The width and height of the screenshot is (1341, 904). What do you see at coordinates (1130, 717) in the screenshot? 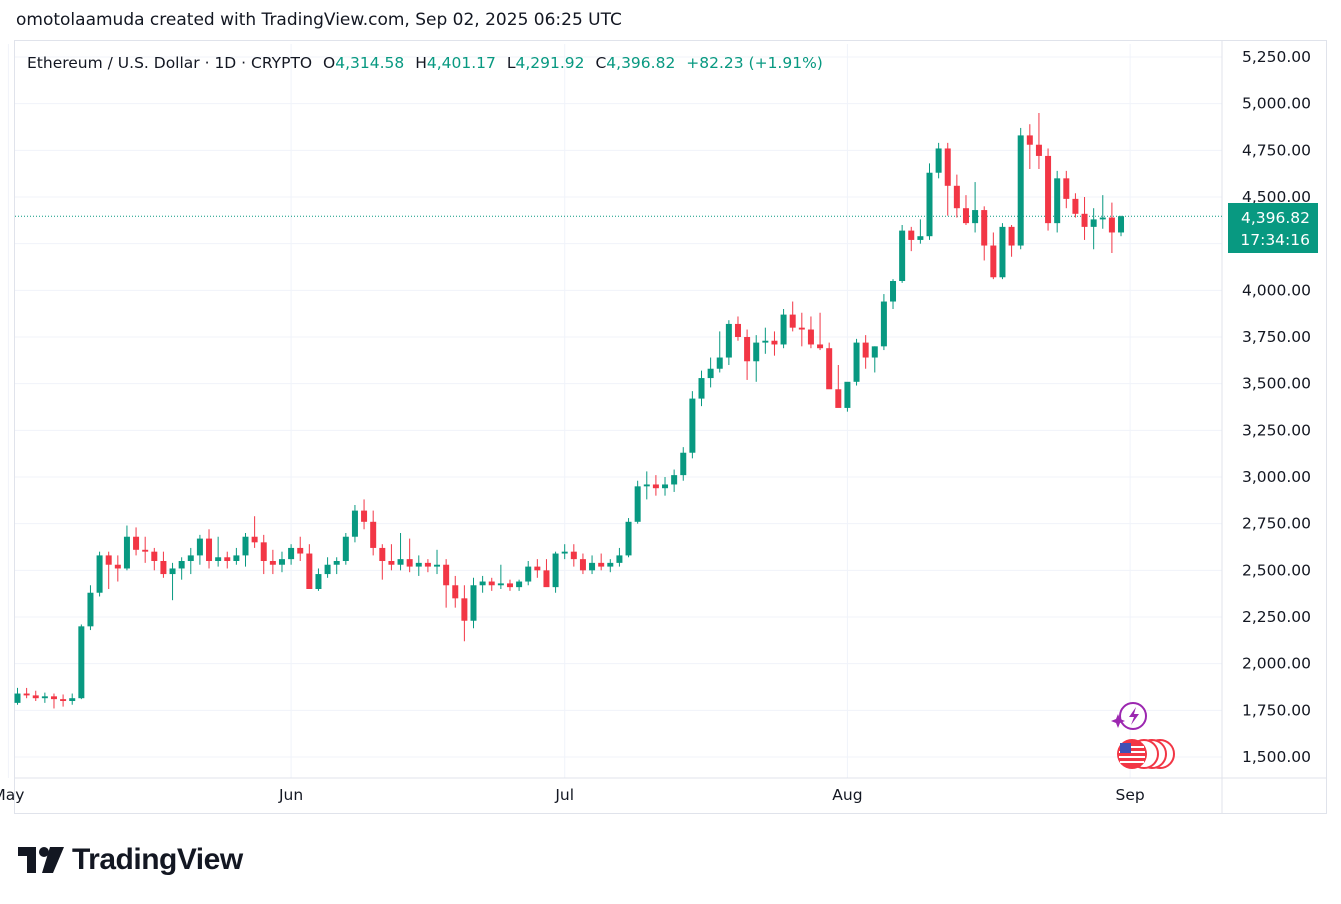
I see `ideas-icon` at bounding box center [1130, 717].